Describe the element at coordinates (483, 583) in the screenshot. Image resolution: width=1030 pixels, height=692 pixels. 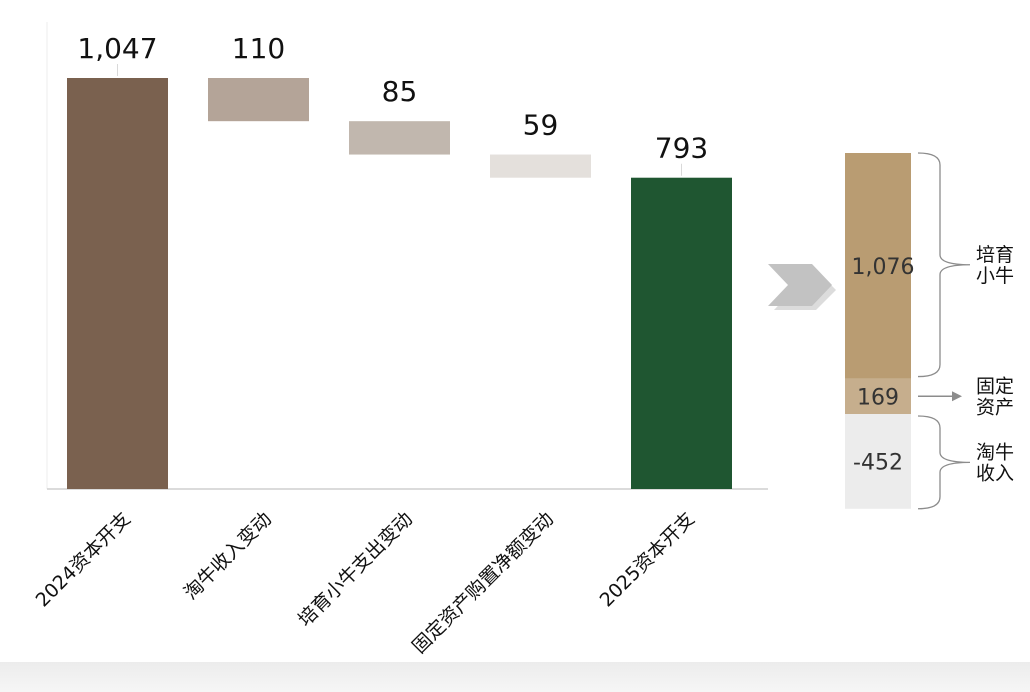
I see `x-tick-label: 固定资产购置净额变动` at that location.